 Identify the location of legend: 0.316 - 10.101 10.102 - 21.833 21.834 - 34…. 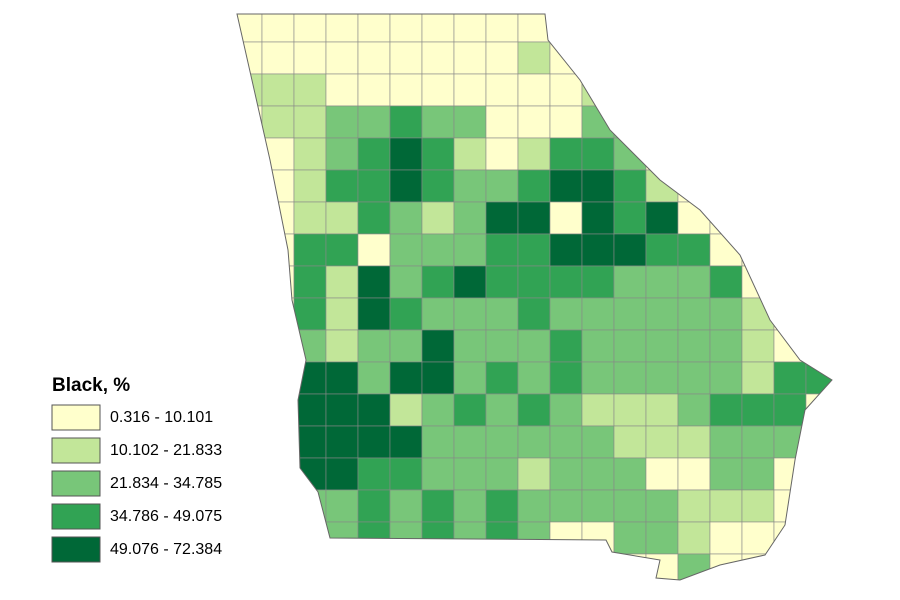
(136, 483).